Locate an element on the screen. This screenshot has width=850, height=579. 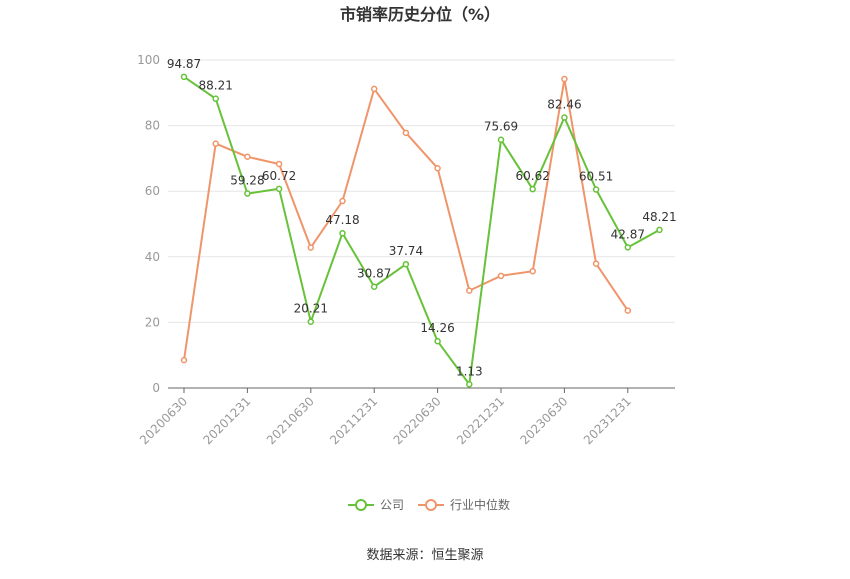
x-tick-label: 20200630 is located at coordinates (163, 420).